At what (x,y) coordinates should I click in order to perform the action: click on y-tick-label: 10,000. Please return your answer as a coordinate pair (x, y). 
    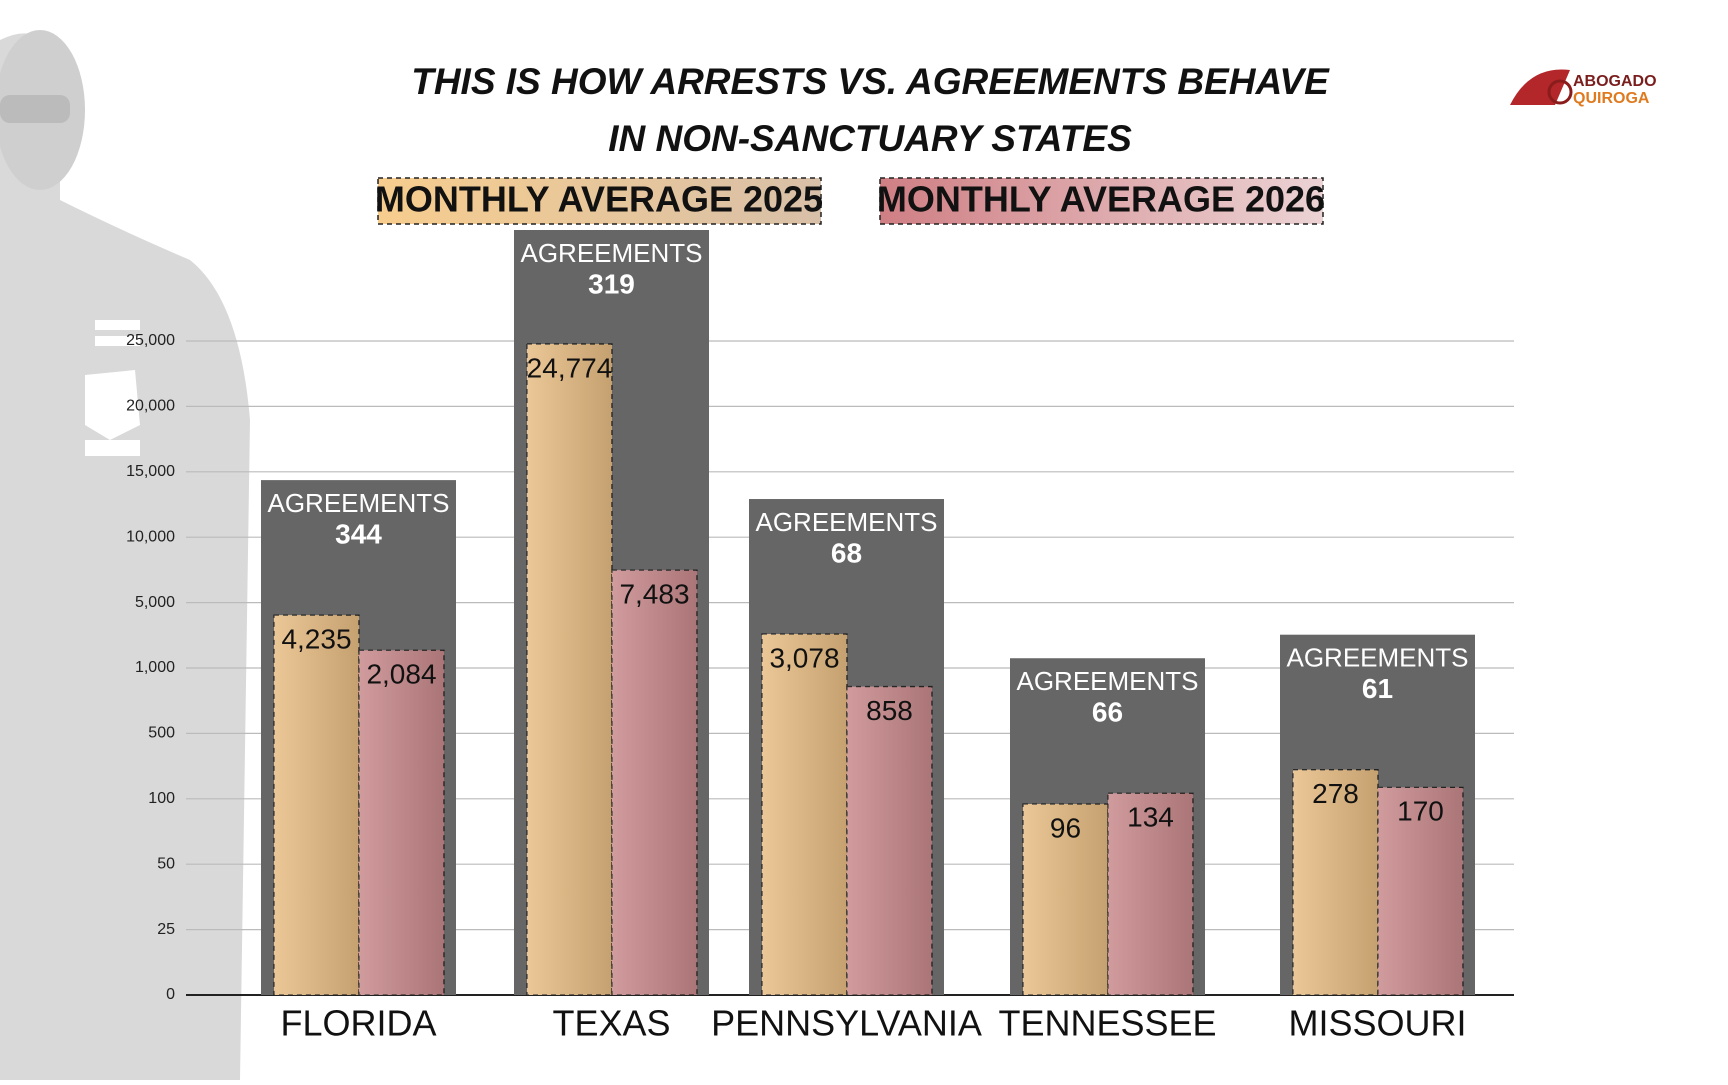
    Looking at the image, I should click on (150, 536).